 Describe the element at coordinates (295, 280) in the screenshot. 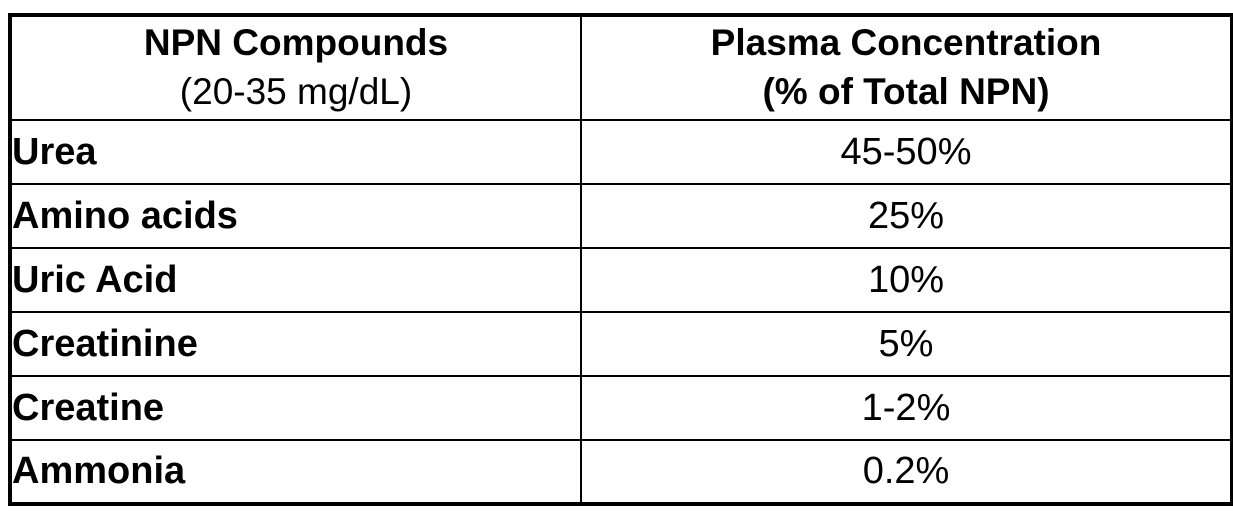

I see `compound-name: Uric Acid` at that location.